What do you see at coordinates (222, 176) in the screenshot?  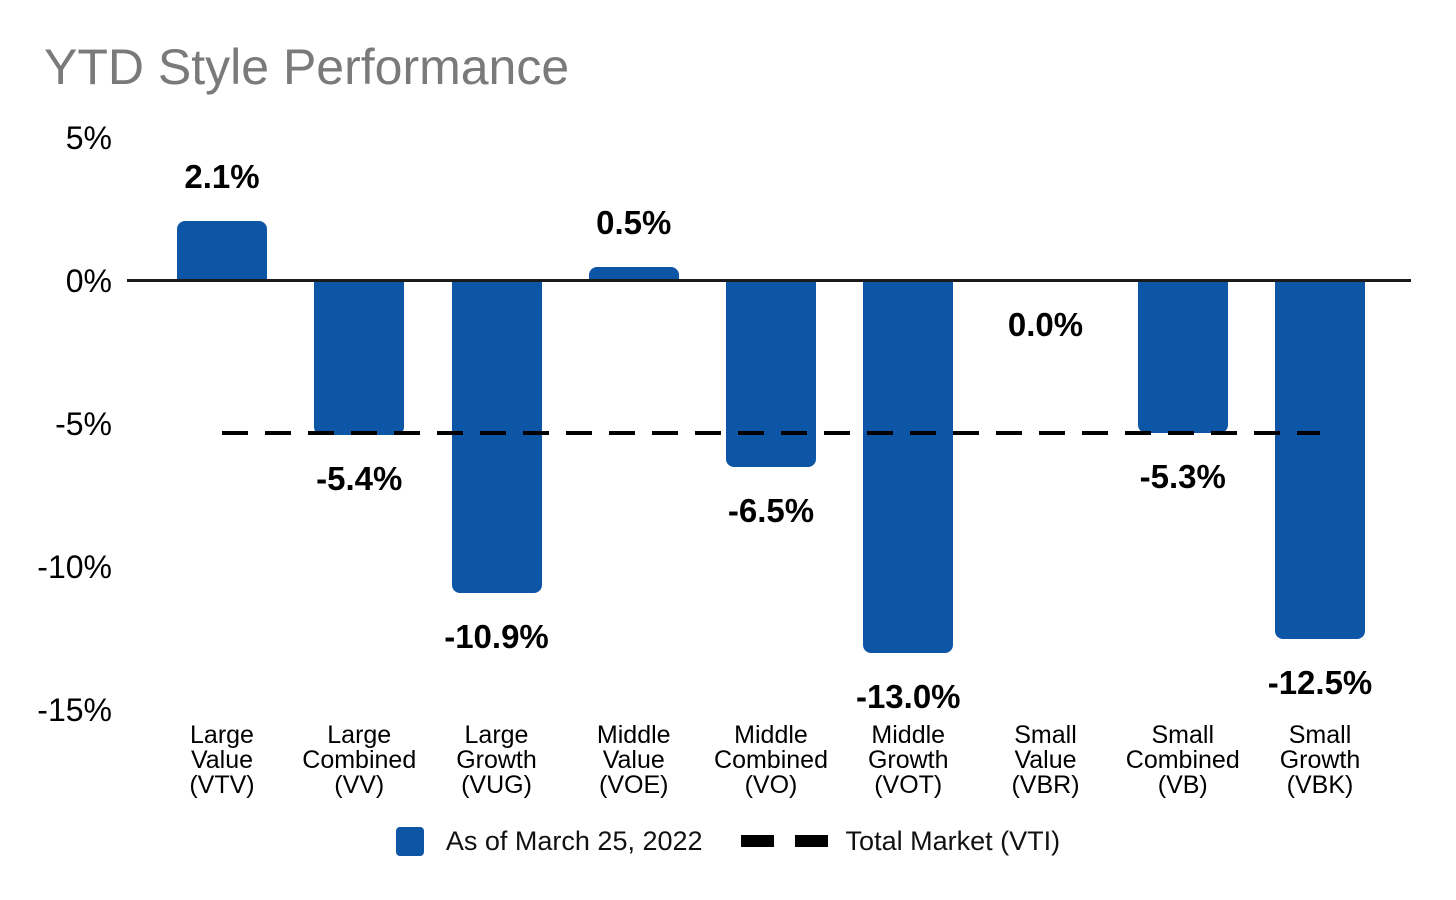 I see `bar-value-label: 2.1%` at bounding box center [222, 176].